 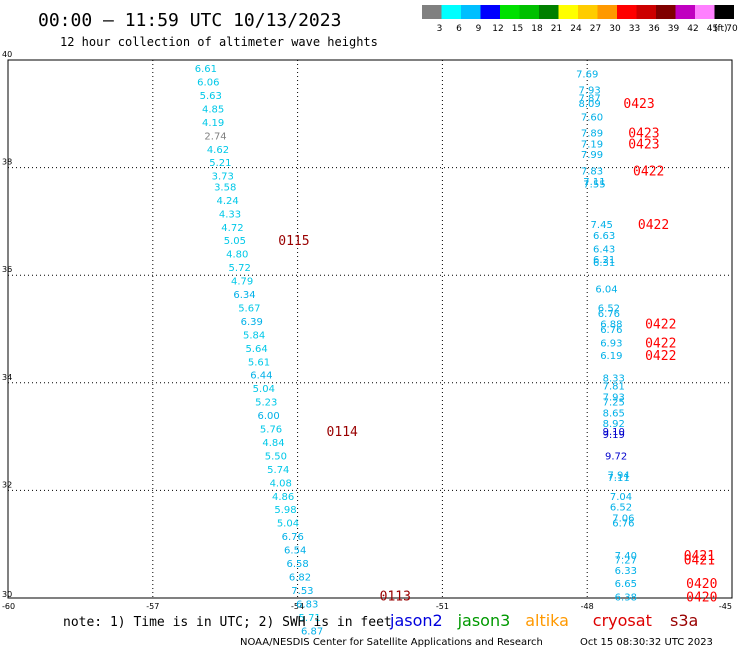 I want to click on satellite-legend: jason2 jason3 altika cryosat s3a, so click(x=543, y=620).